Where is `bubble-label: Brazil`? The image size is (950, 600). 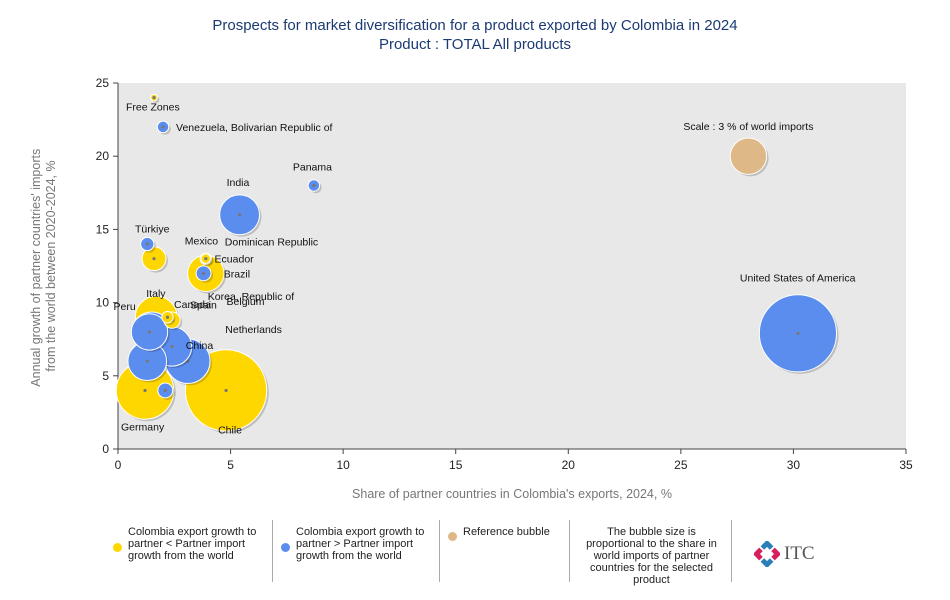
bubble-label: Brazil is located at coordinates (237, 274).